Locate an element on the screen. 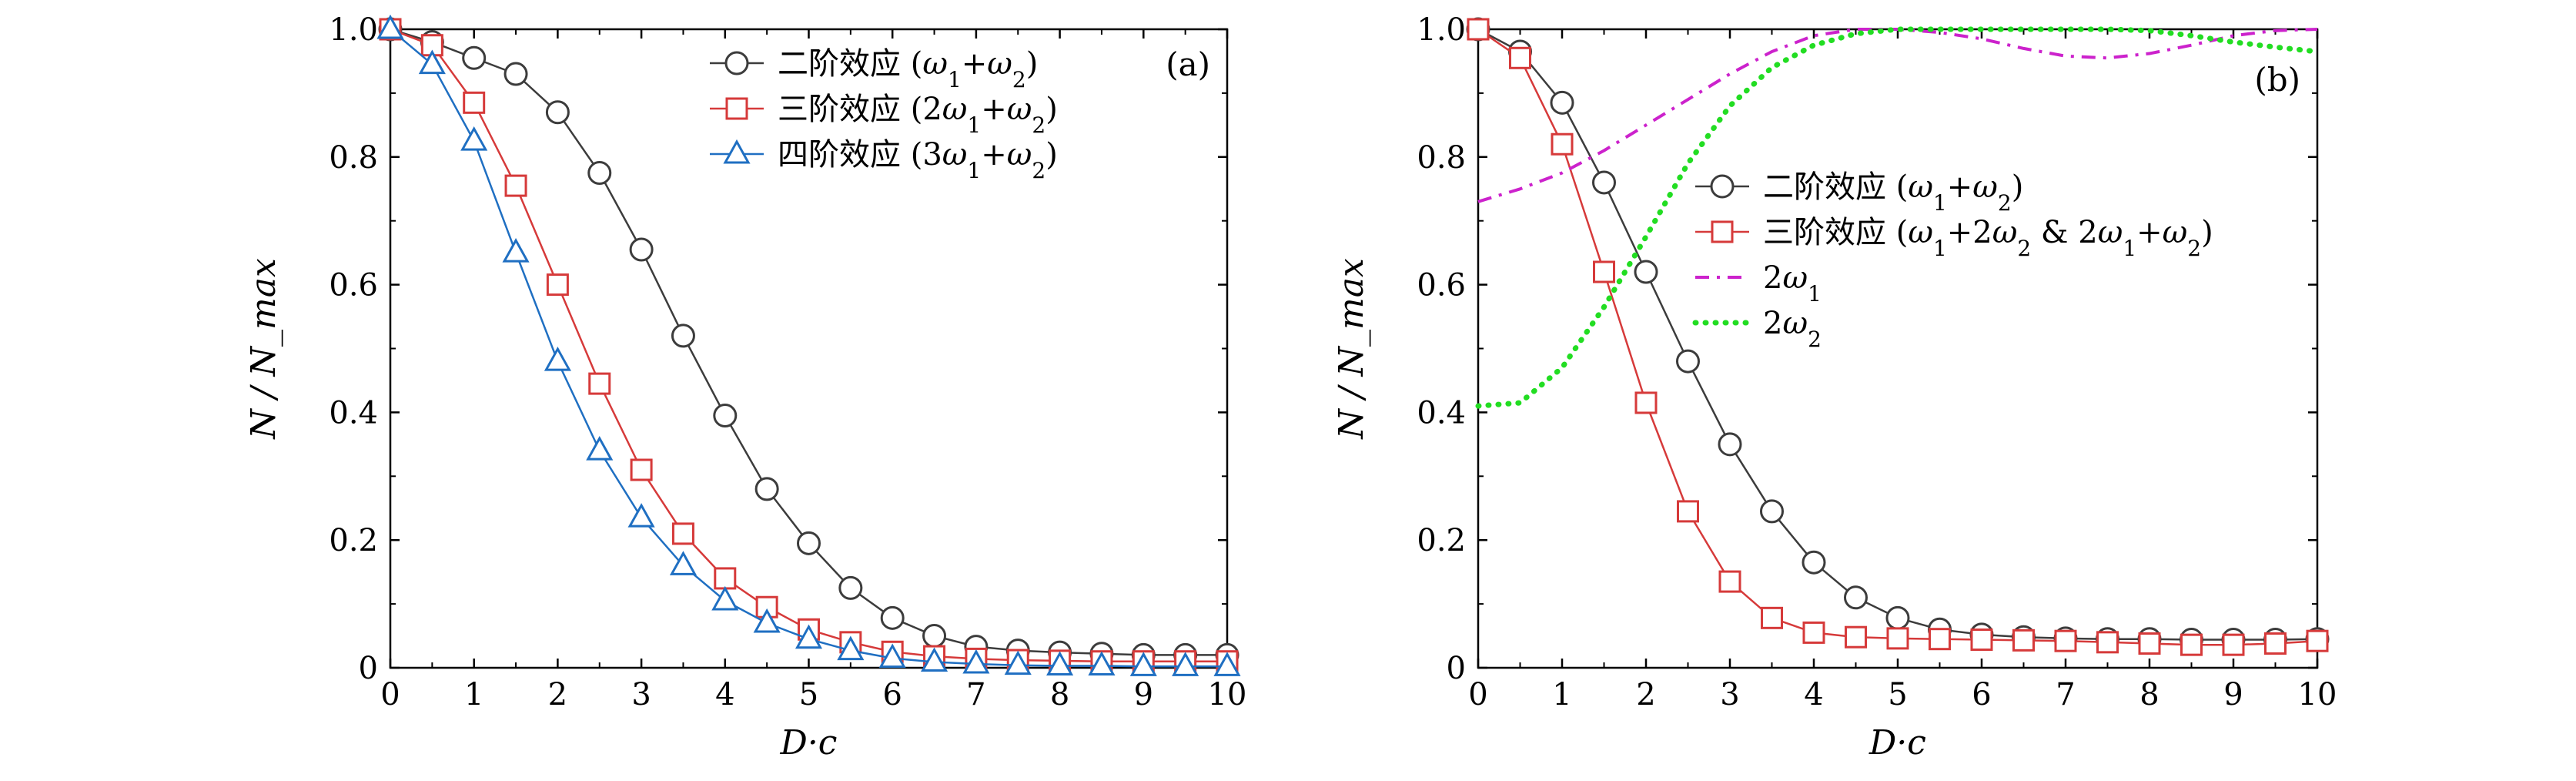  legend-label: 四阶效应 (3ω1+ω2) is located at coordinates (918, 160).